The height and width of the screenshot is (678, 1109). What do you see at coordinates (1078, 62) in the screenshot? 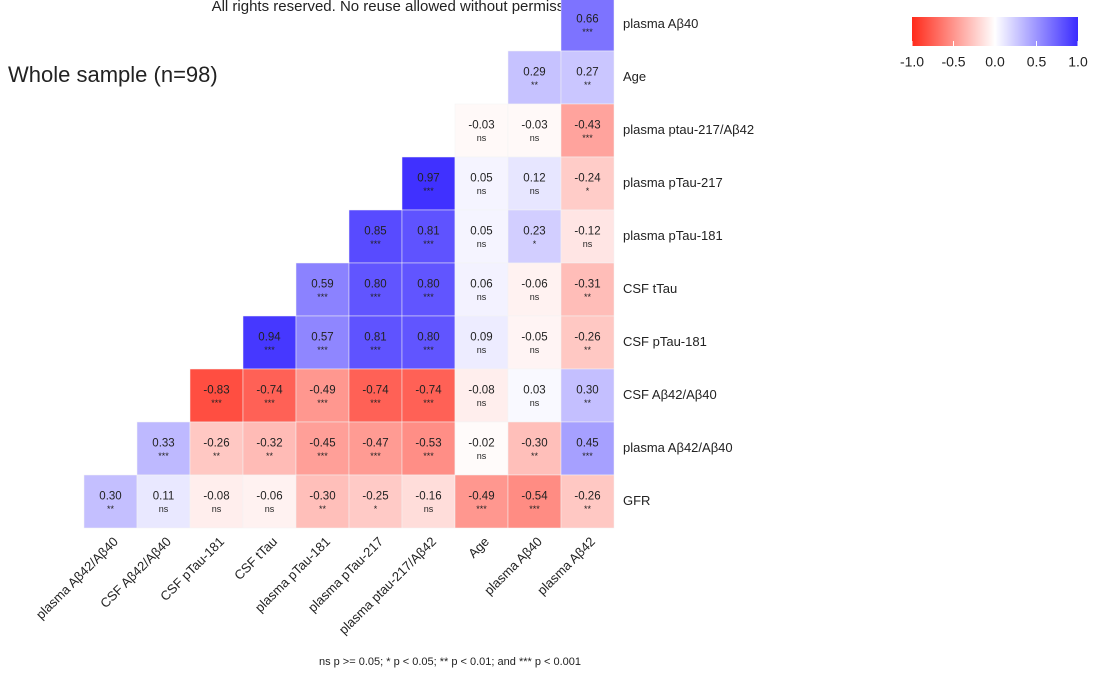
I see `colorbar-tick-label: 1.0` at bounding box center [1078, 62].